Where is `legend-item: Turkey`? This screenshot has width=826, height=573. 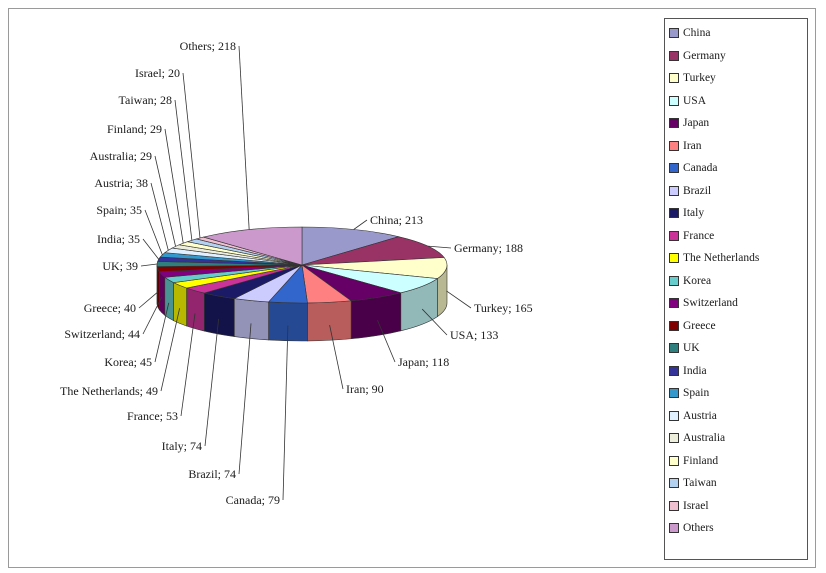 legend-item: Turkey is located at coordinates (738, 78).